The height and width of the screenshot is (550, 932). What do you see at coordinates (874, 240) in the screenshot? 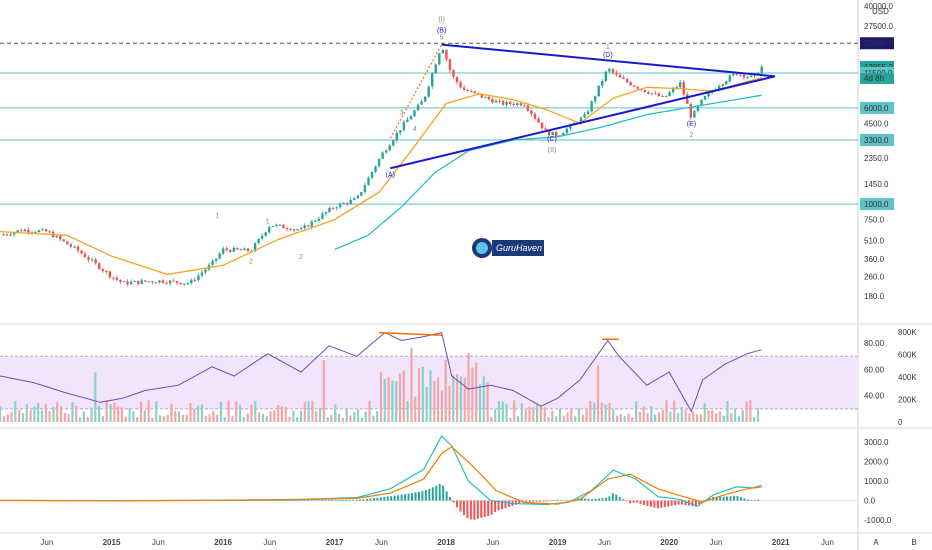
I see `price-tick-label: 510.0` at bounding box center [874, 240].